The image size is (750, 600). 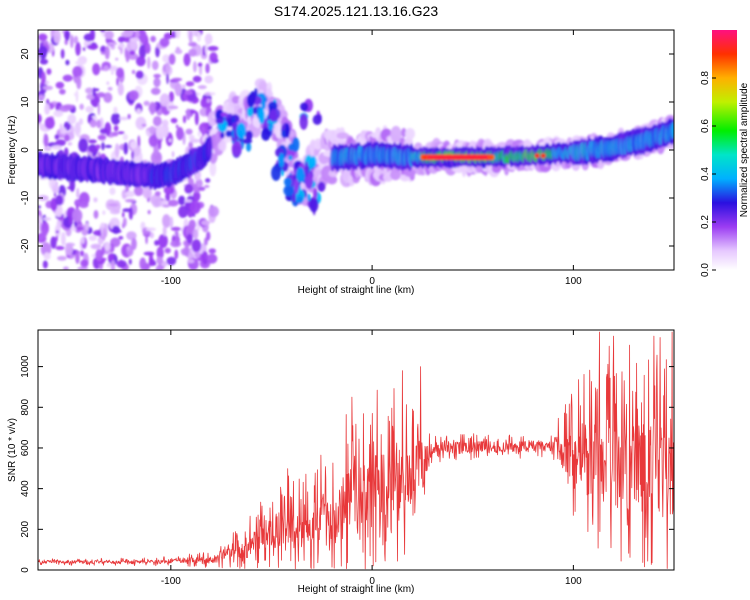 I want to click on spectrogram-ylabel: Frequency (Hz), so click(x=12, y=150).